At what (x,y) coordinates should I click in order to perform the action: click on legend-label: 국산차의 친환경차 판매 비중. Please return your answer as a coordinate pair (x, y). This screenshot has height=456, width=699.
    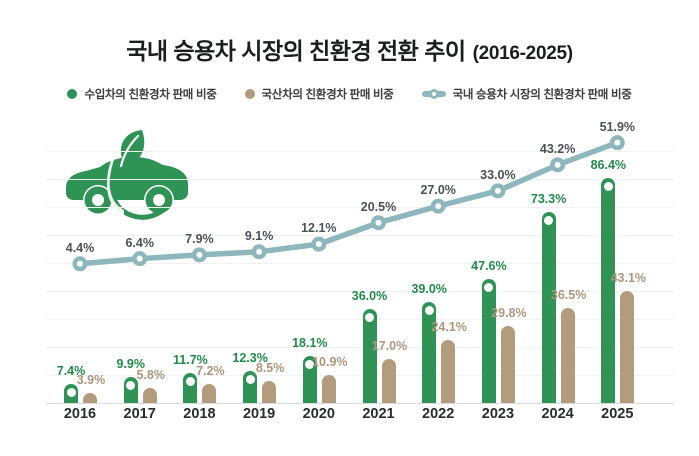
    Looking at the image, I should click on (327, 95).